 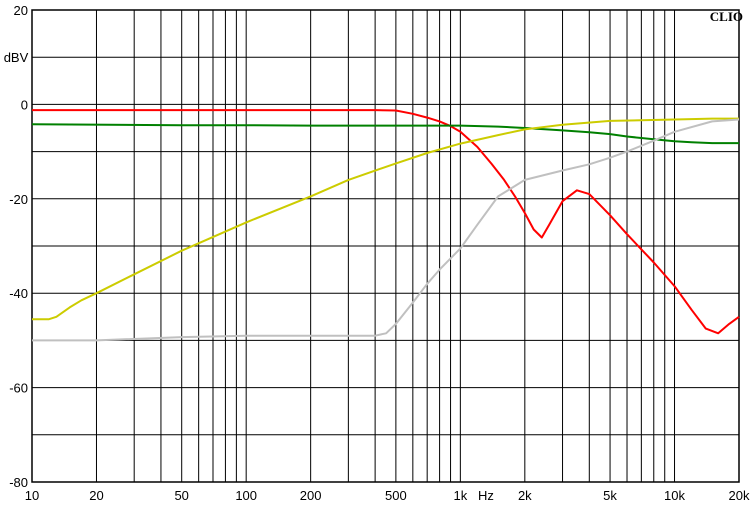 What do you see at coordinates (739, 495) in the screenshot?
I see `x-tick-label: 20k` at bounding box center [739, 495].